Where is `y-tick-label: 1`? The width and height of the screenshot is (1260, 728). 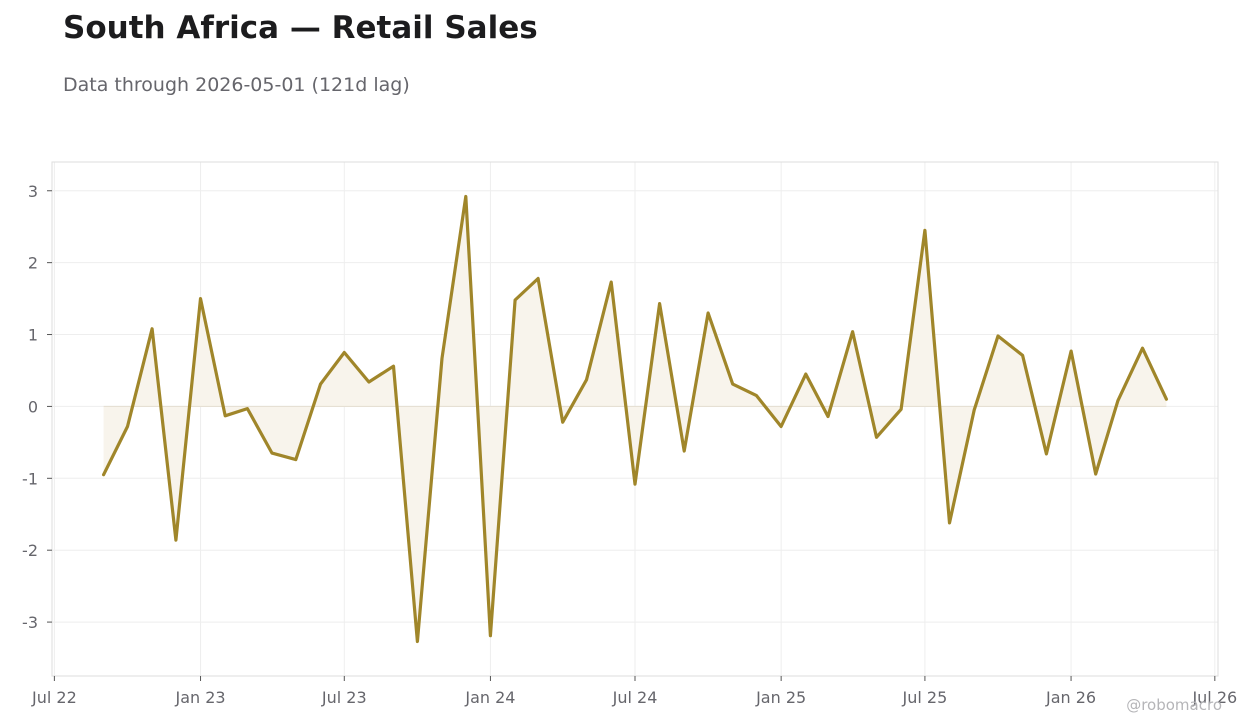
y-tick-label: 1 is located at coordinates (33, 335).